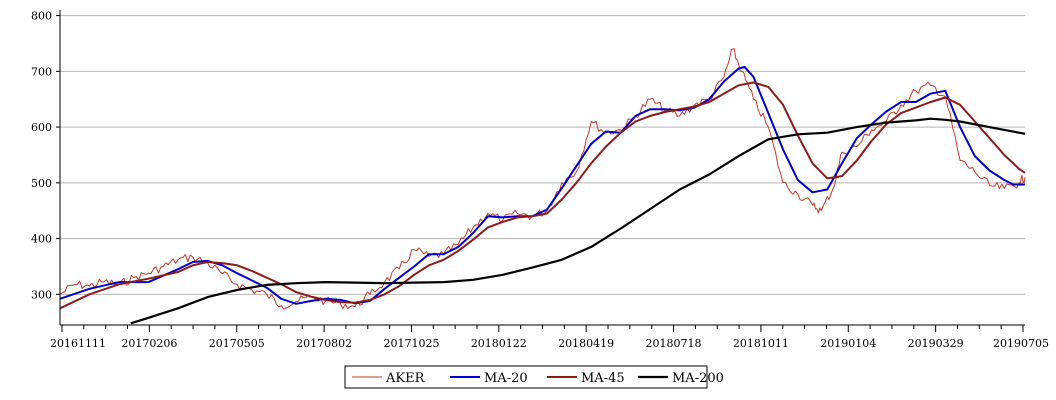 The image size is (1056, 400). Describe the element at coordinates (41, 127) in the screenshot. I see `y-tick-label: 600` at that location.